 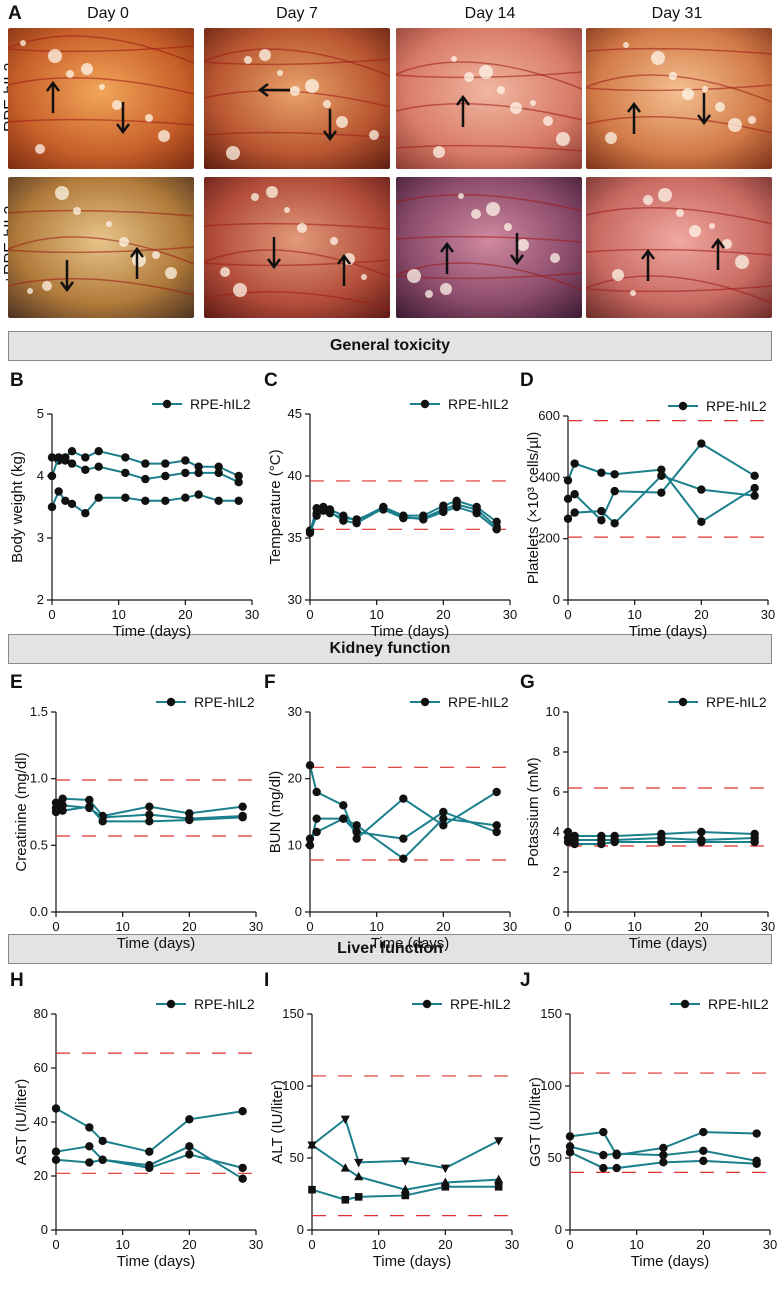 What do you see at coordinates (295, 711) in the screenshot?
I see `y-tick-label: 30` at bounding box center [295, 711].